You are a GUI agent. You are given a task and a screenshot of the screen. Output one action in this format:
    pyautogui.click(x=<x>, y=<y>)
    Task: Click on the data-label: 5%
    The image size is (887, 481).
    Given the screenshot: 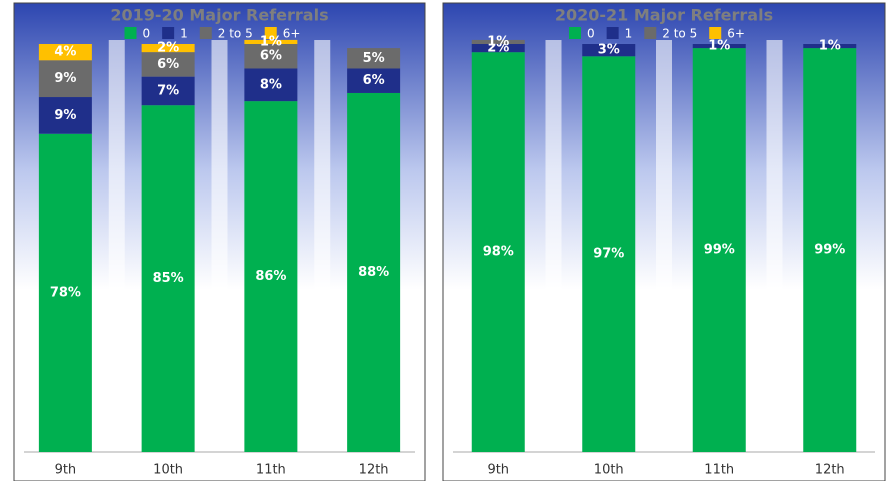 What is the action you would take?
    pyautogui.click(x=374, y=58)
    